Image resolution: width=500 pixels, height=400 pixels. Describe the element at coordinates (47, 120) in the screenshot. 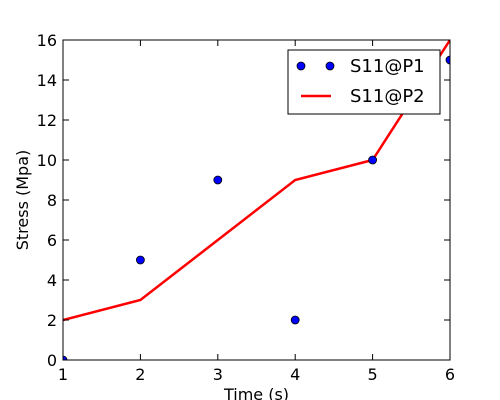

I see `y-tick-label: 12` at that location.